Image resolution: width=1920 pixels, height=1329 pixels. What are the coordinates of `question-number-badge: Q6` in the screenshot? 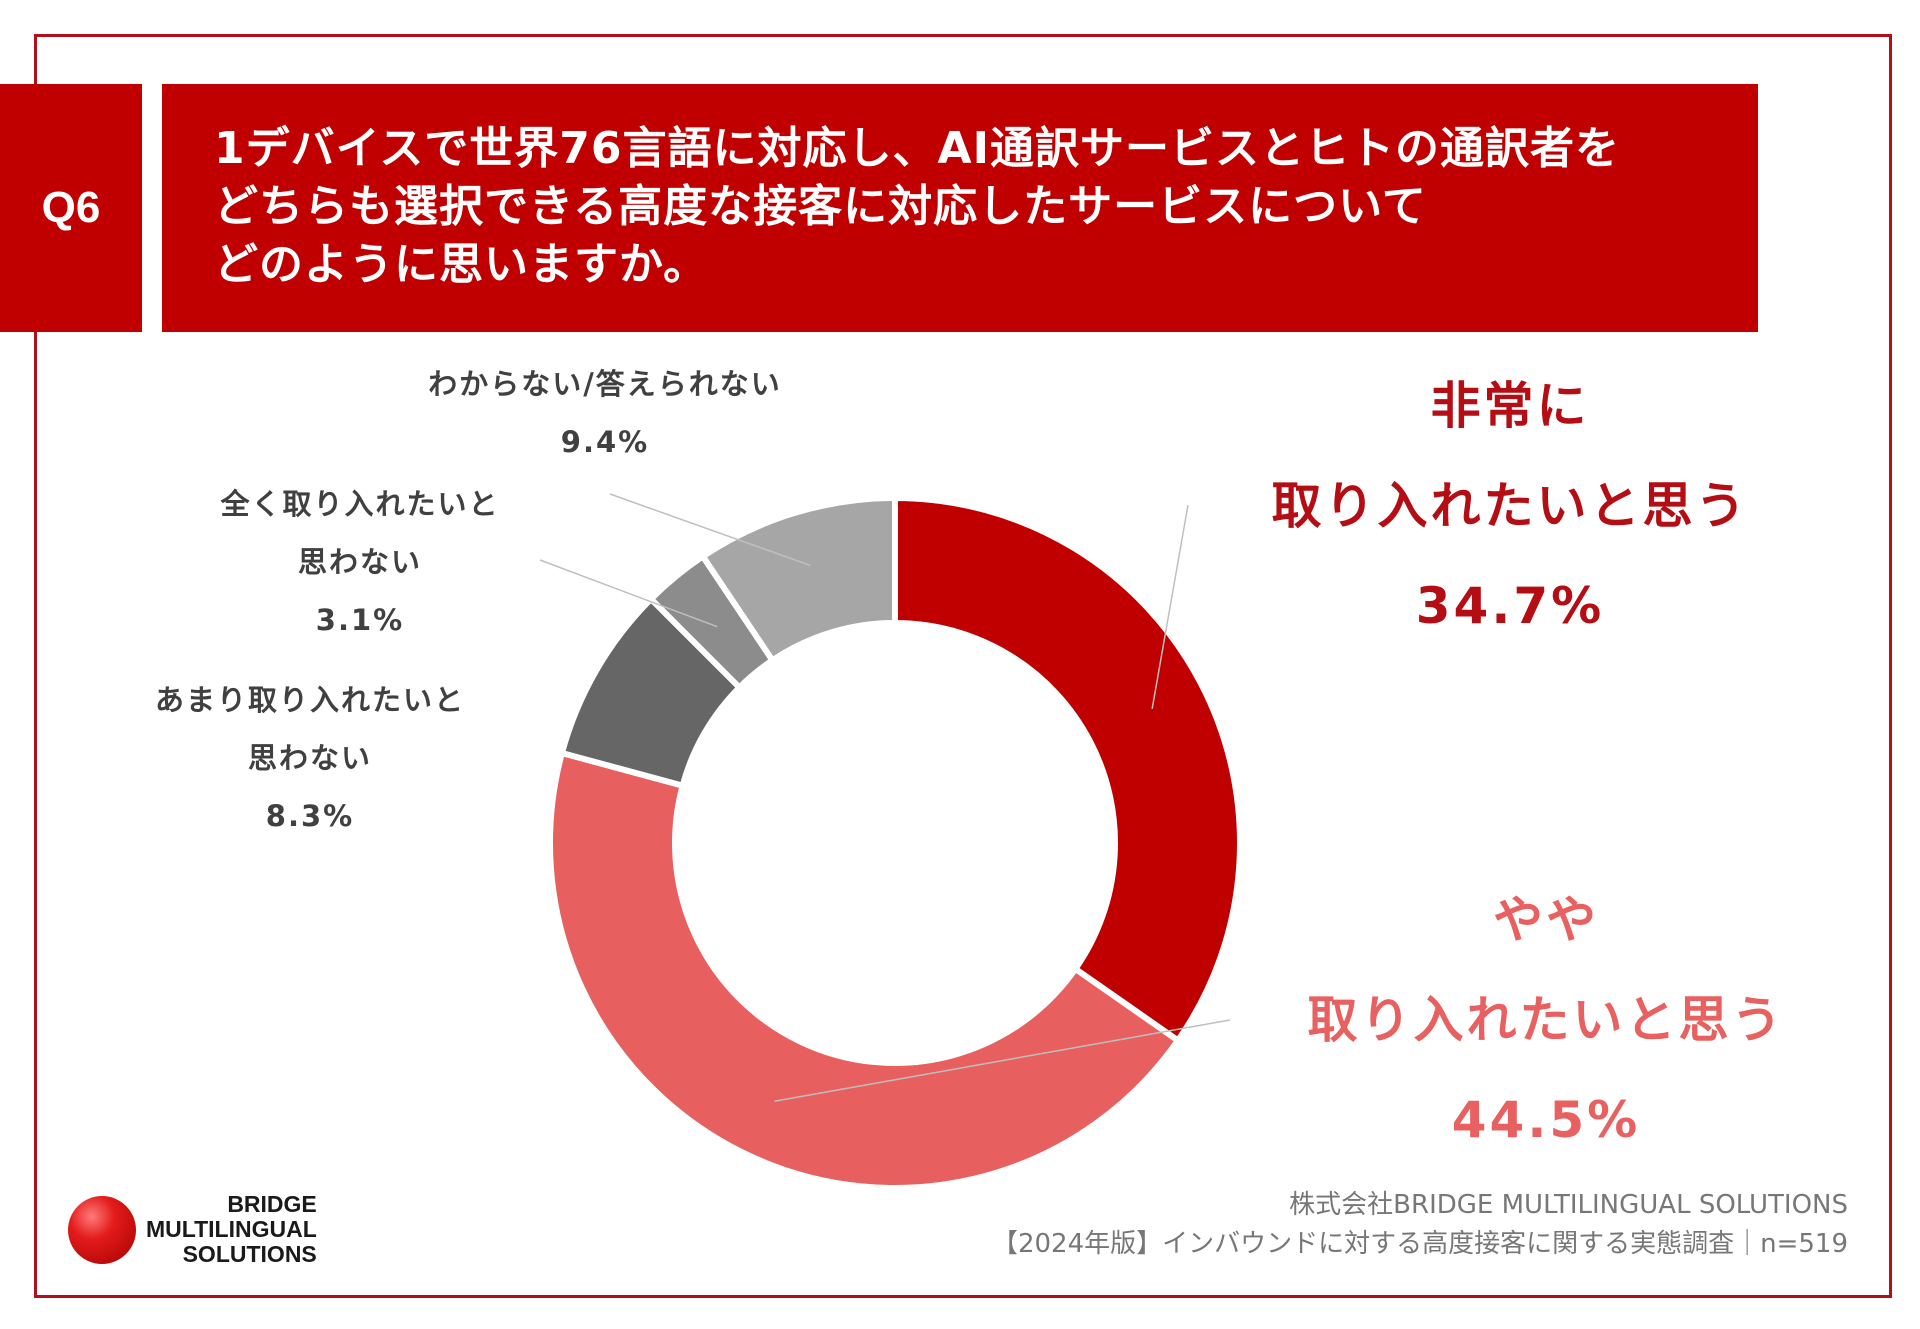 It's located at (71, 208).